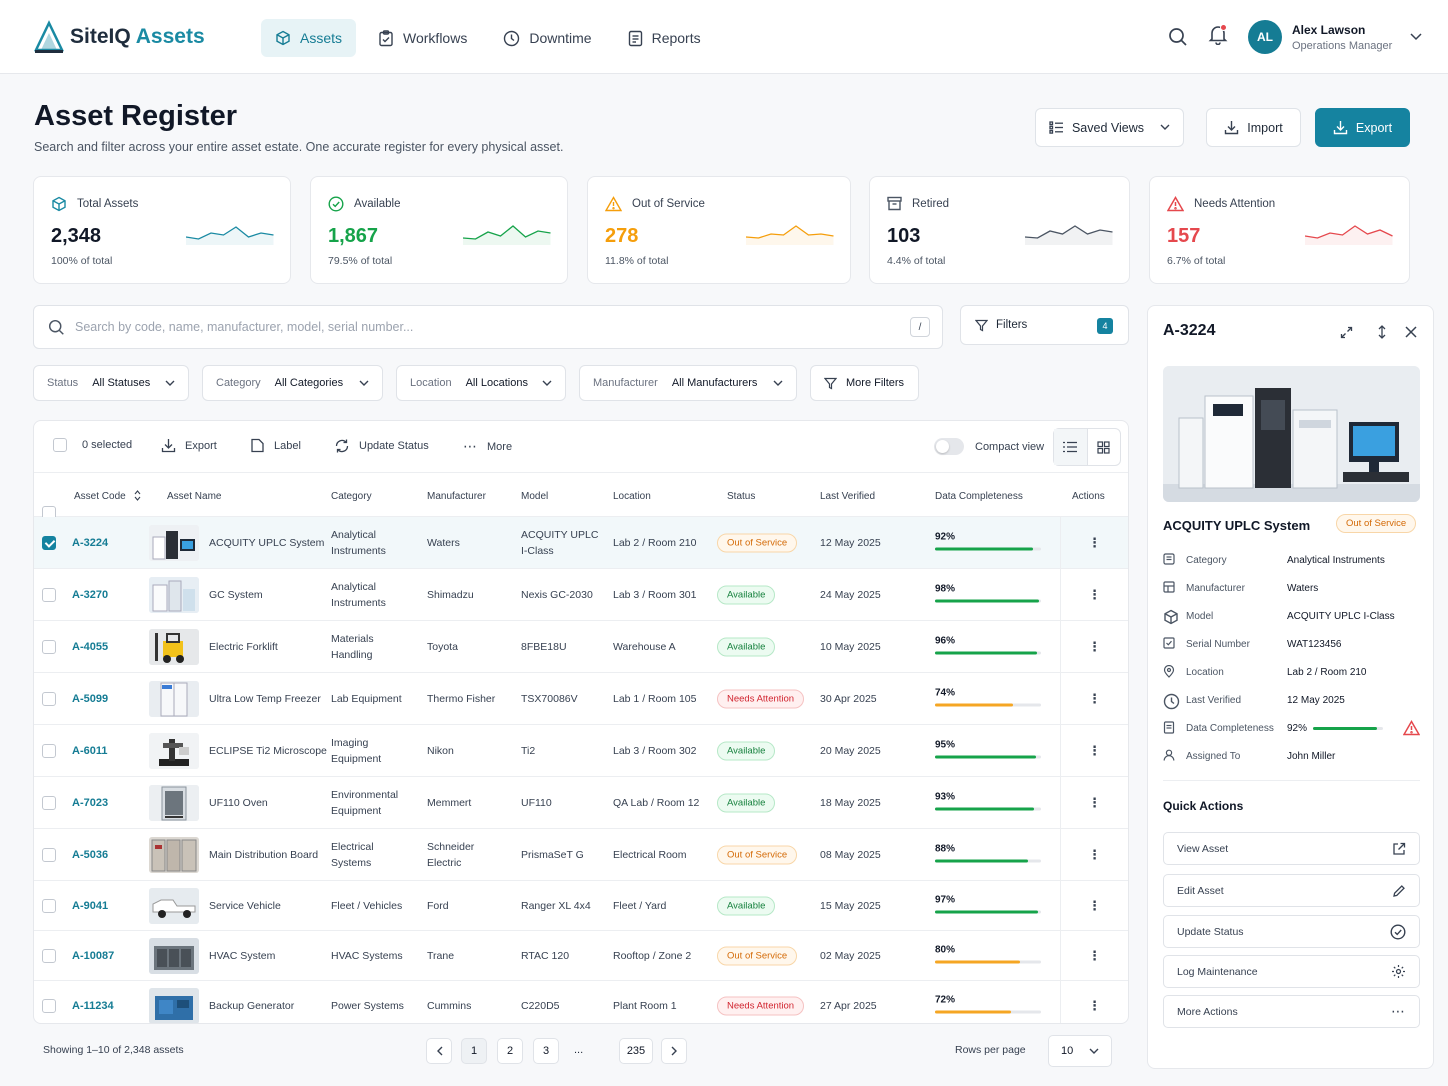  What do you see at coordinates (988, 903) in the screenshot?
I see `completeness-cell: 97%` at bounding box center [988, 903].